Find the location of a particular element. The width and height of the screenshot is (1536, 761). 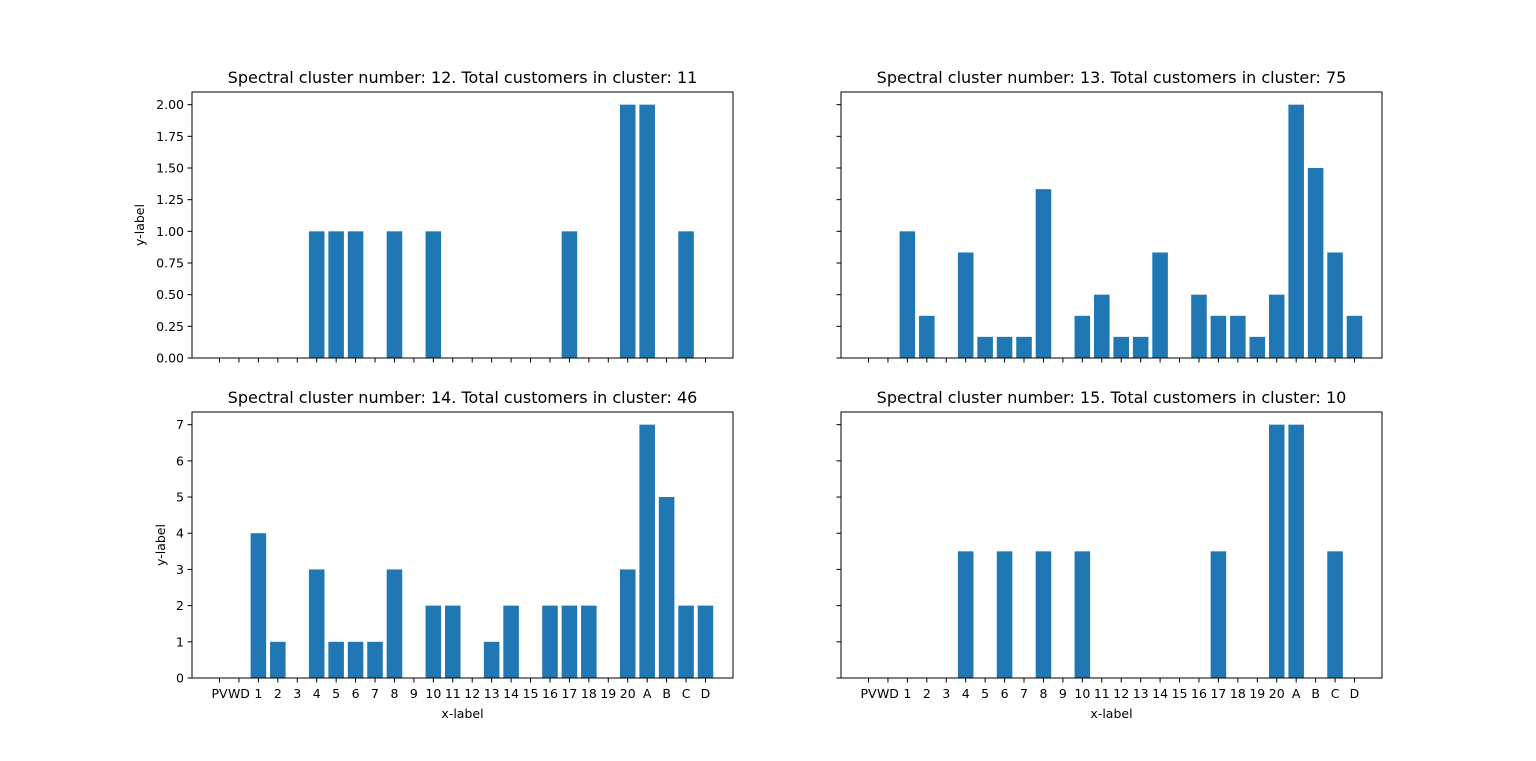

x-tick-label: 18 is located at coordinates (589, 693).